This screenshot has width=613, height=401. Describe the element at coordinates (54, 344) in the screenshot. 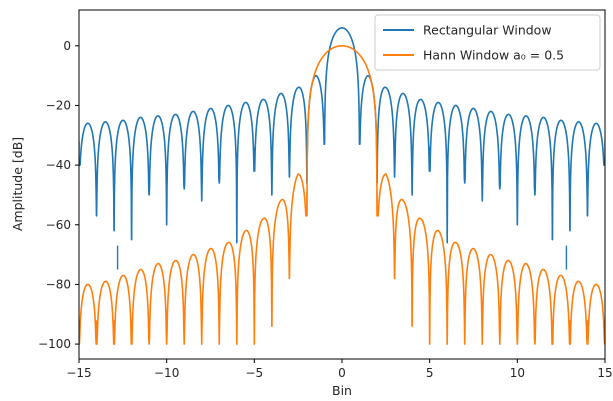

I see `y-tick-label: −100` at that location.